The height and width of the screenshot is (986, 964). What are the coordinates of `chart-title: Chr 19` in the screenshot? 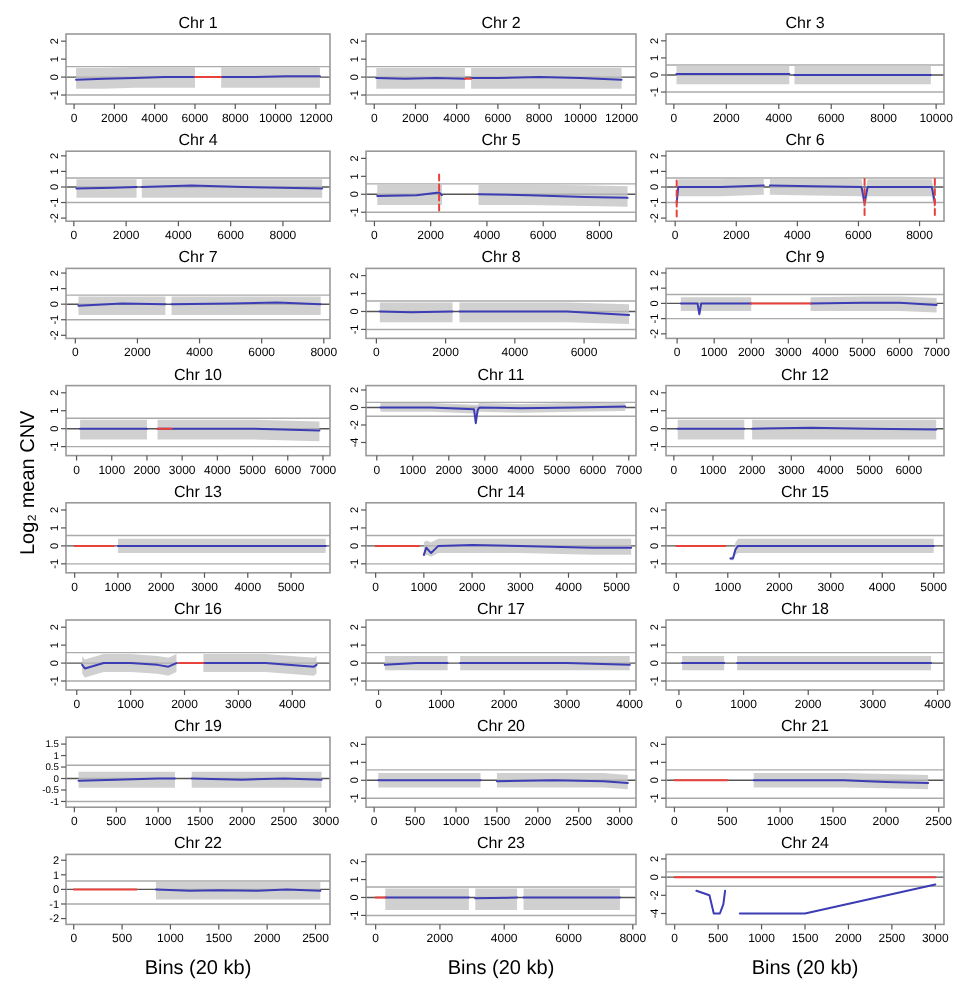 It's located at (198, 726).